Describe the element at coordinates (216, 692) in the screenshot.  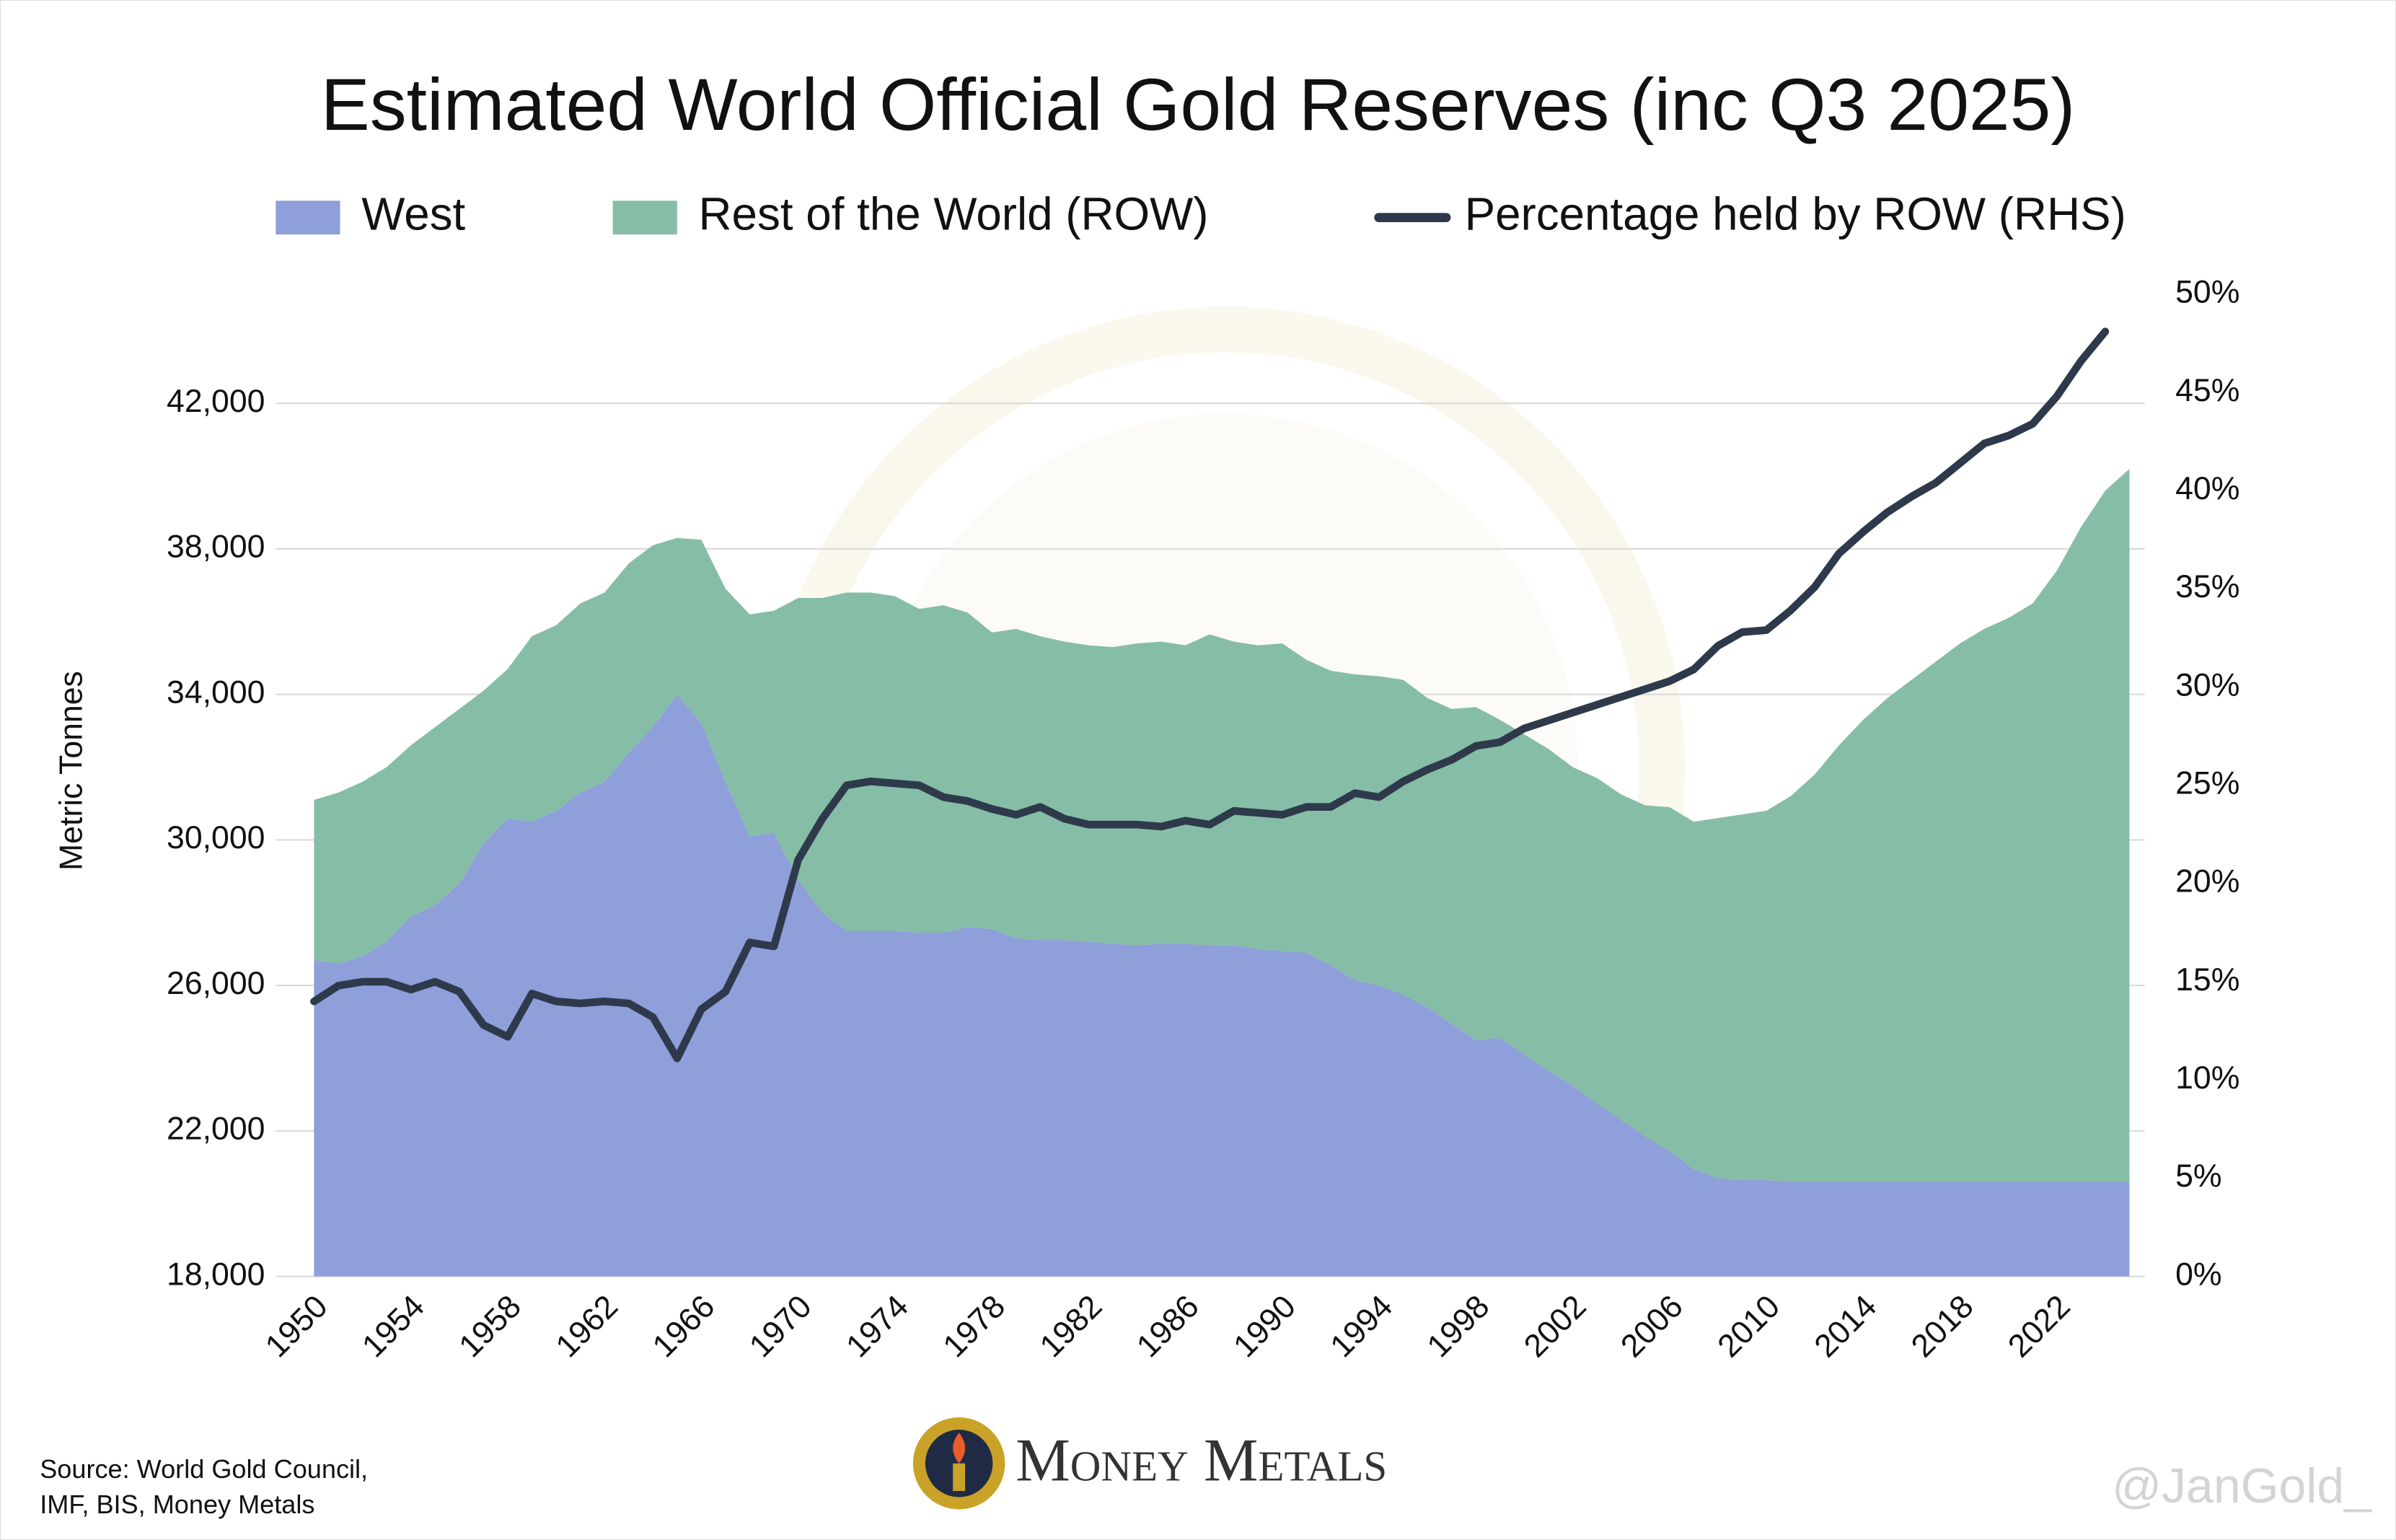
I see `y-tick-label: 34,000` at that location.